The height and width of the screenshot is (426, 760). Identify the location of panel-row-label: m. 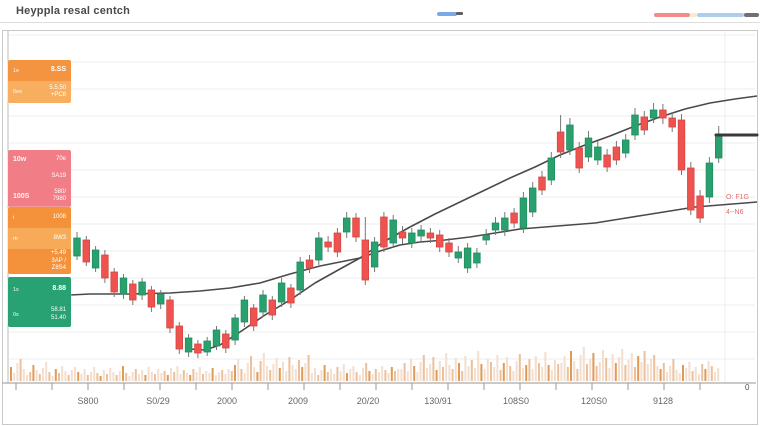
(15, 238).